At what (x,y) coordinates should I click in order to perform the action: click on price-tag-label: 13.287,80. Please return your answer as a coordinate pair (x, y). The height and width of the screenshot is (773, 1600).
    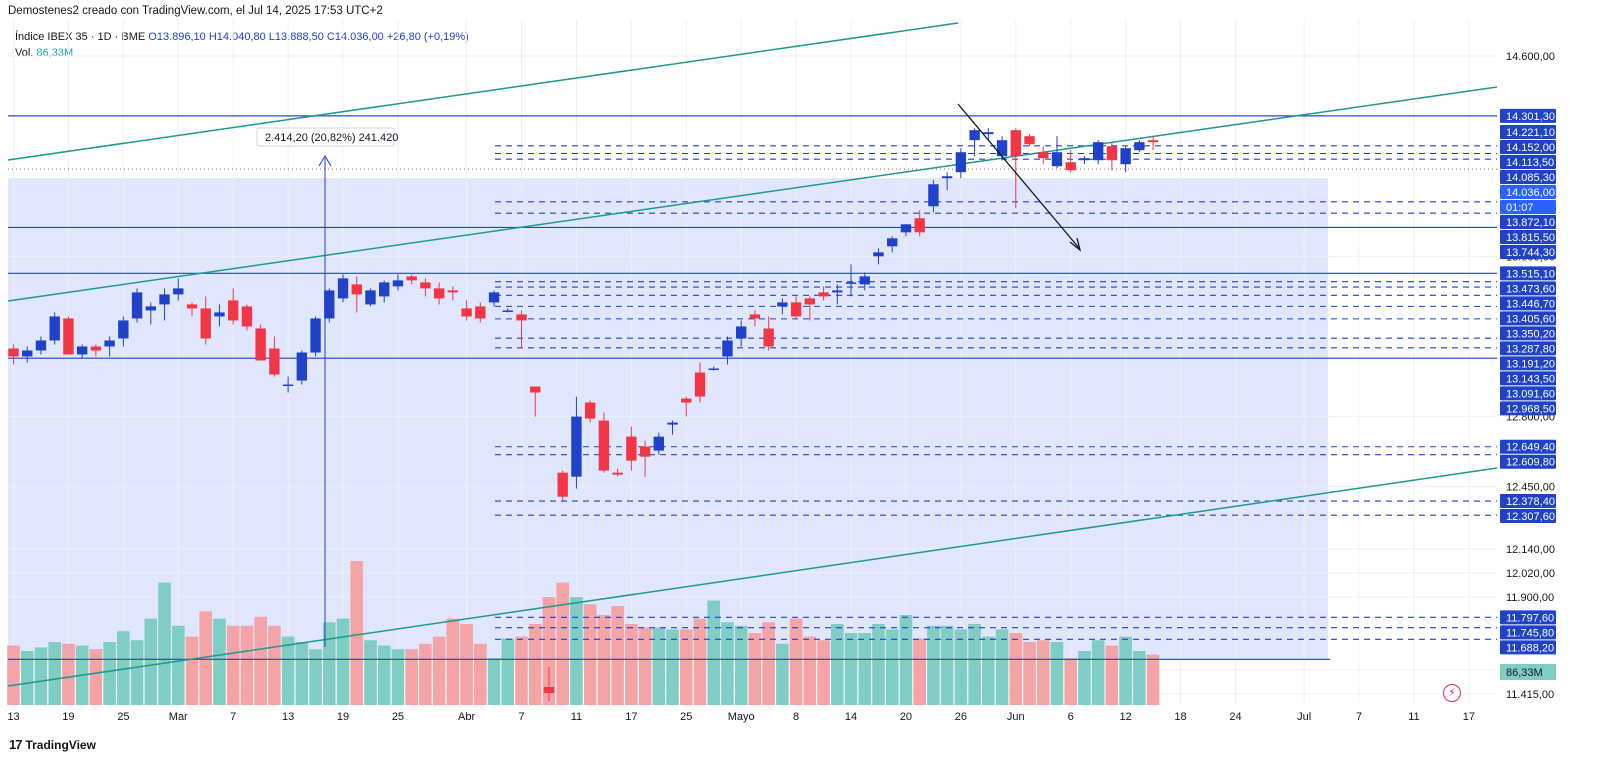
    Looking at the image, I should click on (1530, 349).